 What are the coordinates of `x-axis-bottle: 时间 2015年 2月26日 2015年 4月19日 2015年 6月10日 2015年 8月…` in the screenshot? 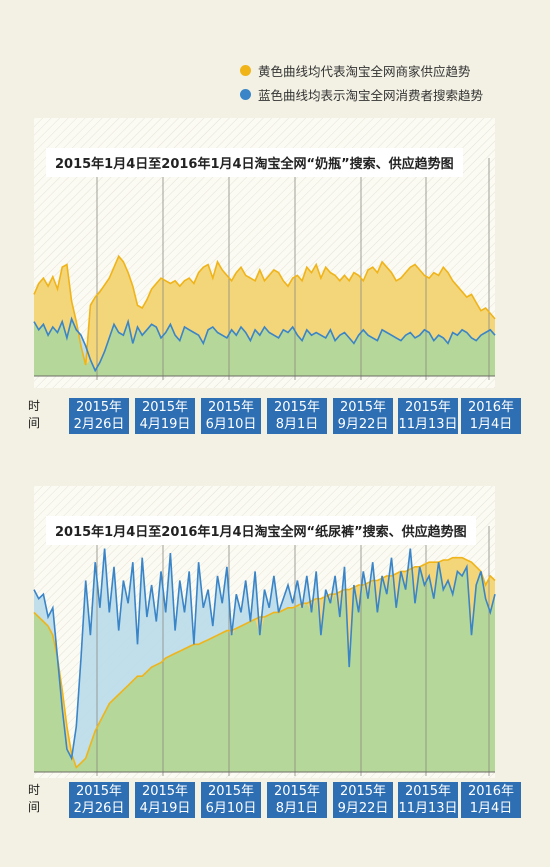 It's located at (275, 416).